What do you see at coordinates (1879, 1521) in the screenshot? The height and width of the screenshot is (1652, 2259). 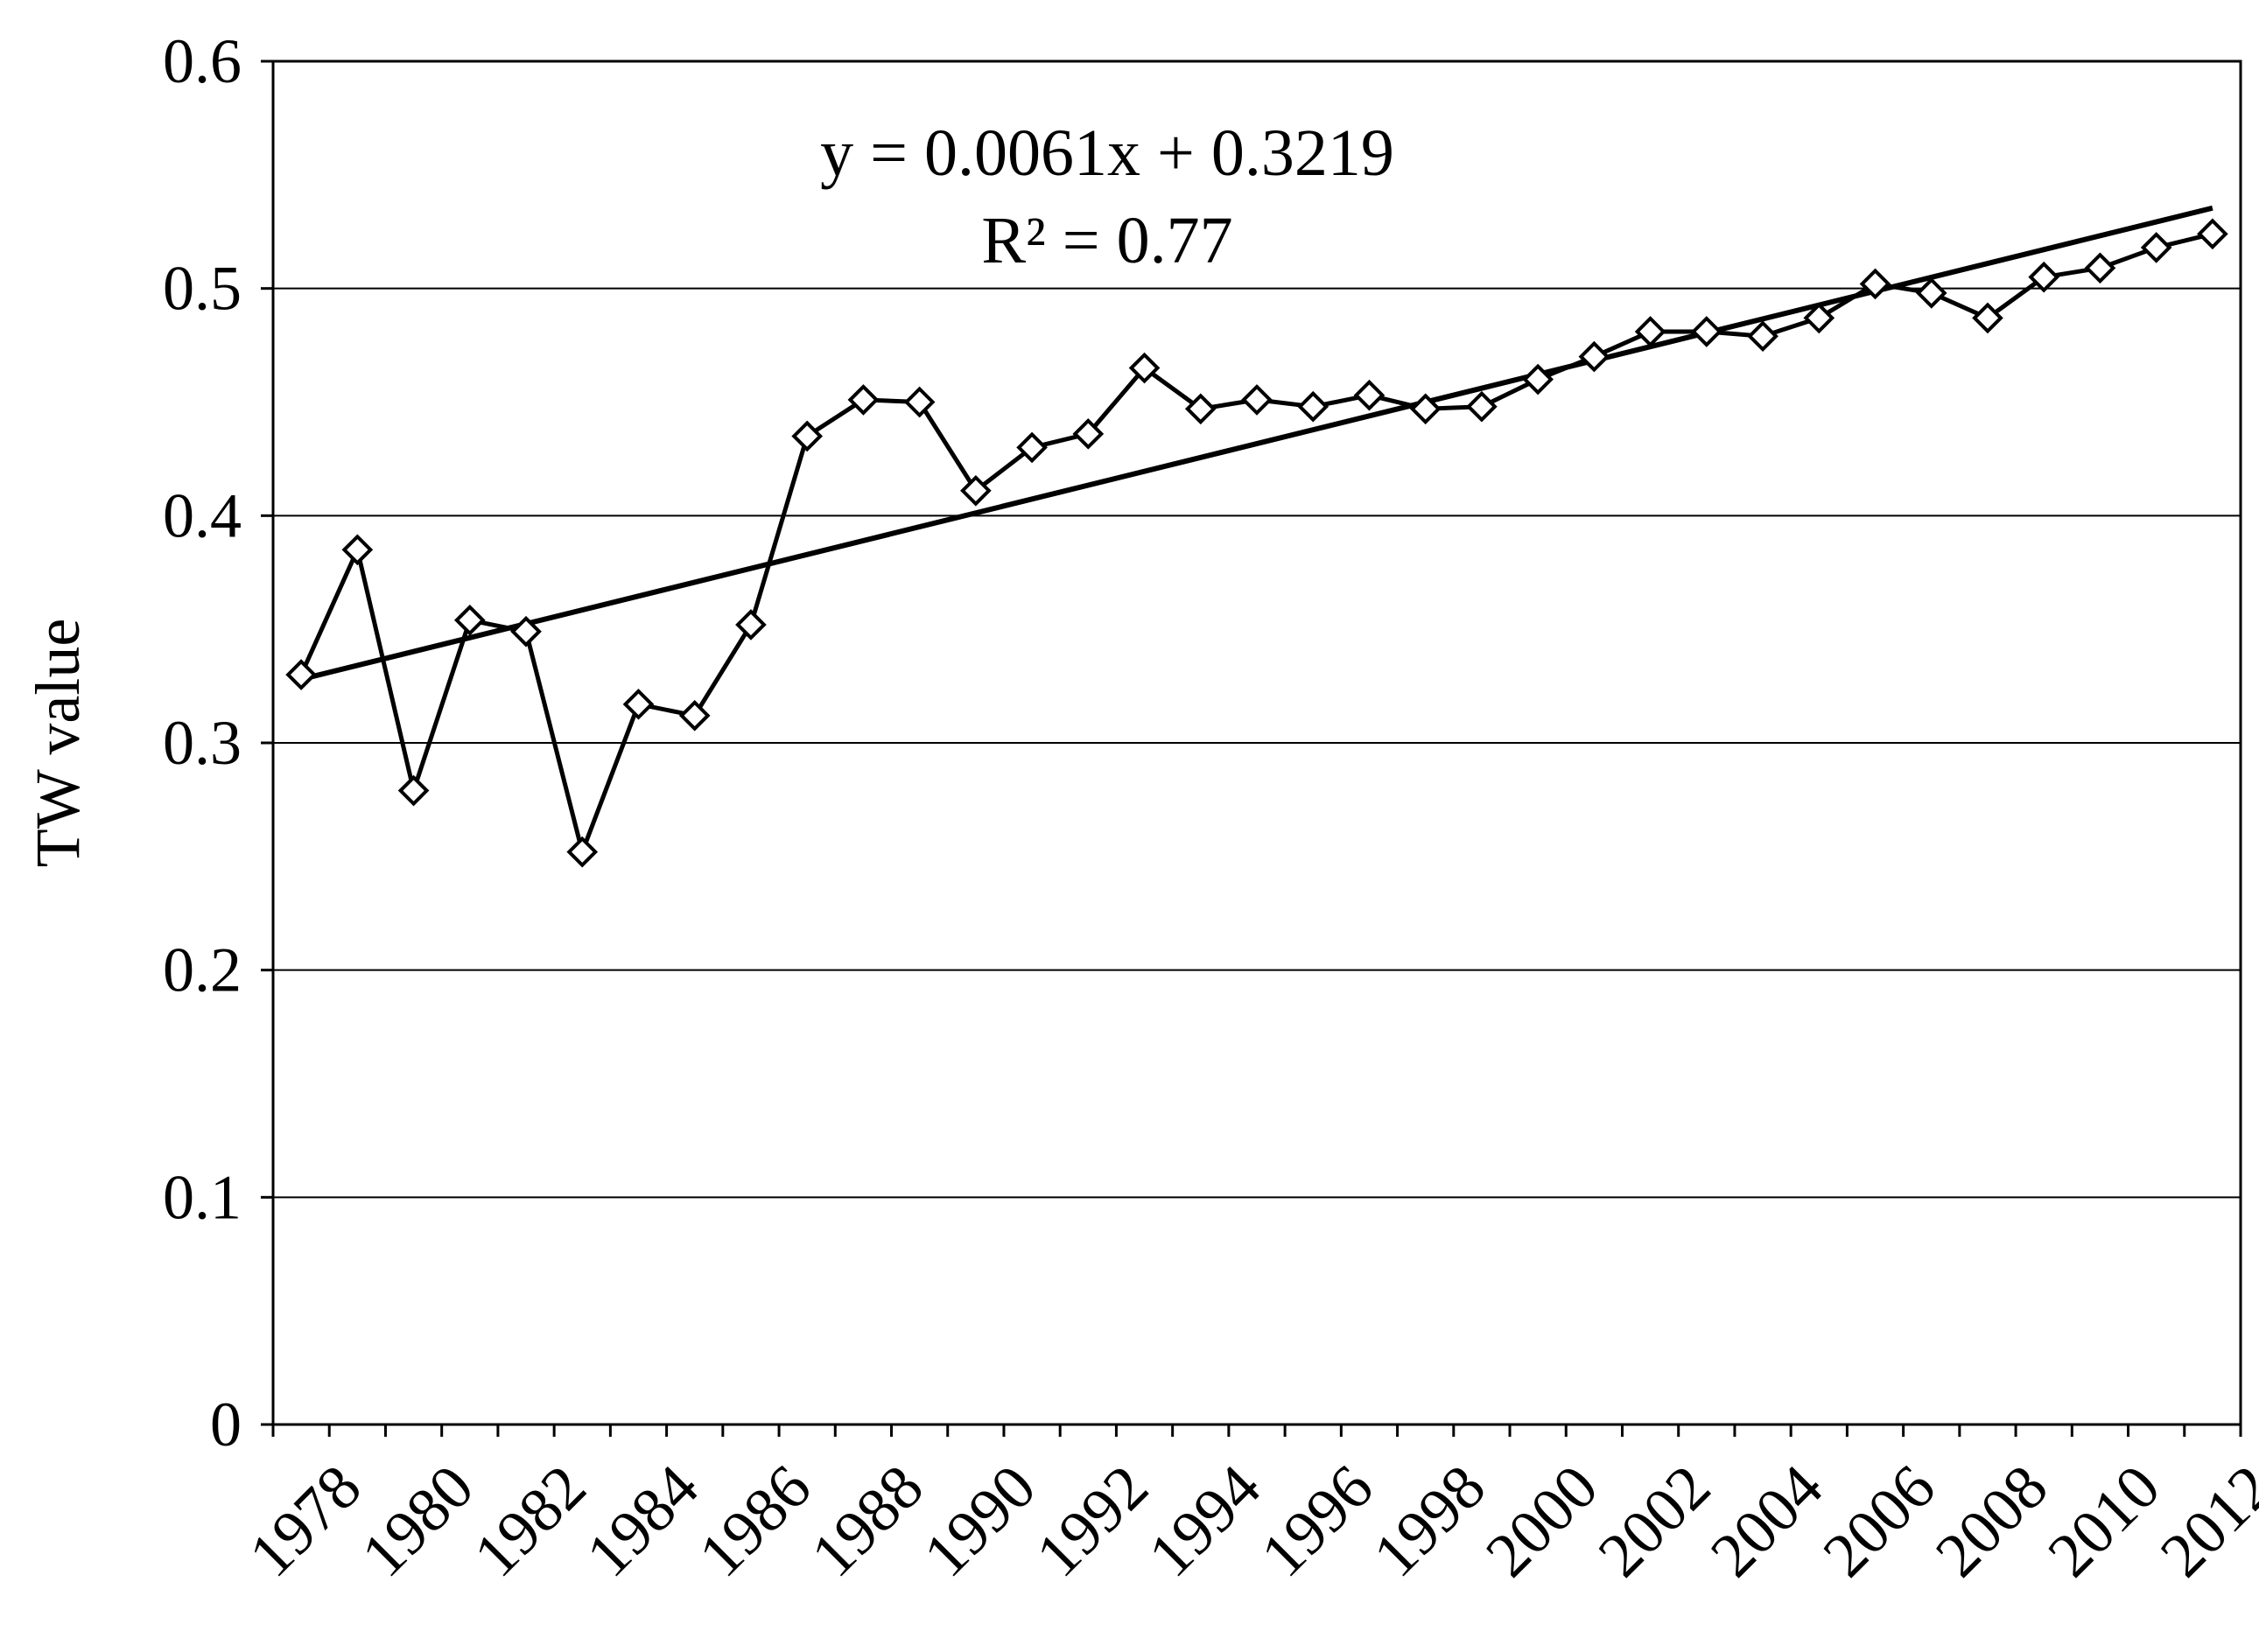 I see `x-tick-label-14: 2006` at bounding box center [1879, 1521].